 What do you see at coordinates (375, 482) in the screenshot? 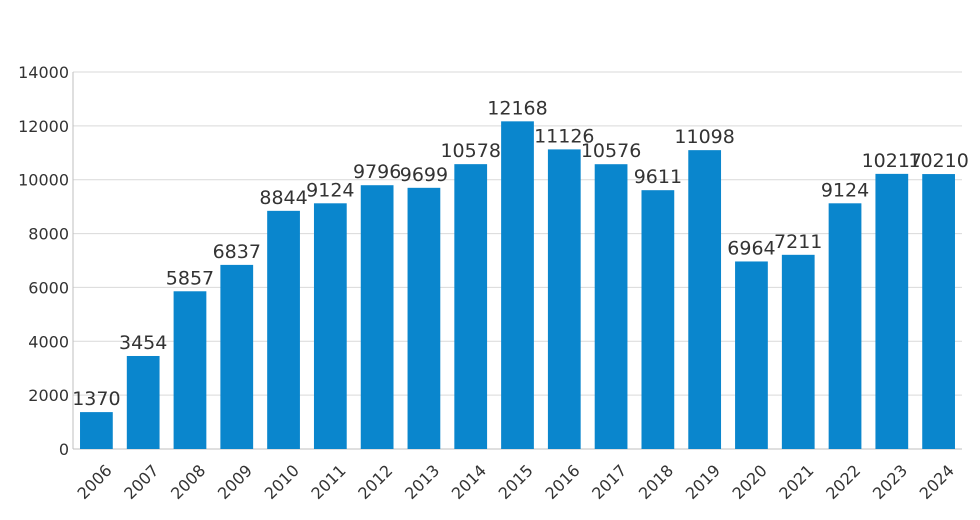
I see `x-tick-label: 2012` at bounding box center [375, 482].